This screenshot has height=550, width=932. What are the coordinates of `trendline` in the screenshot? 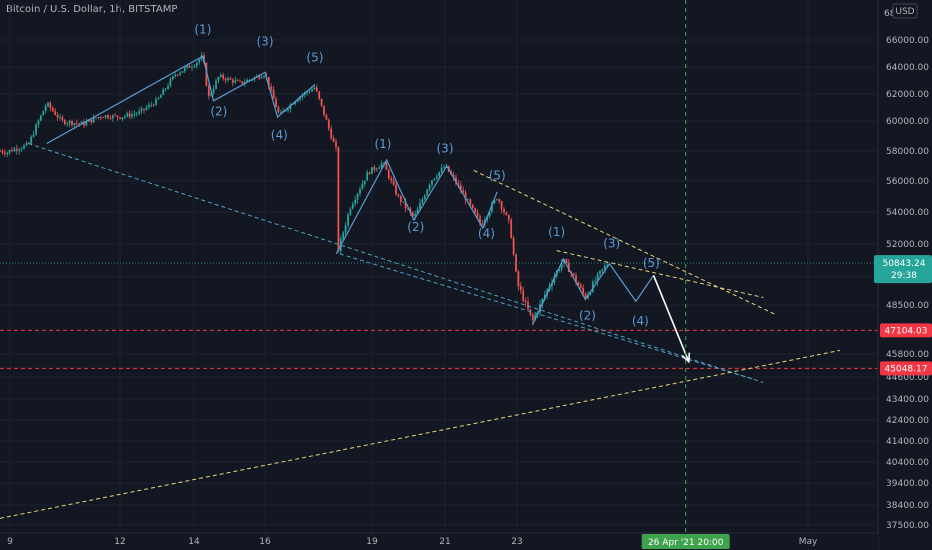 It's located at (624, 242).